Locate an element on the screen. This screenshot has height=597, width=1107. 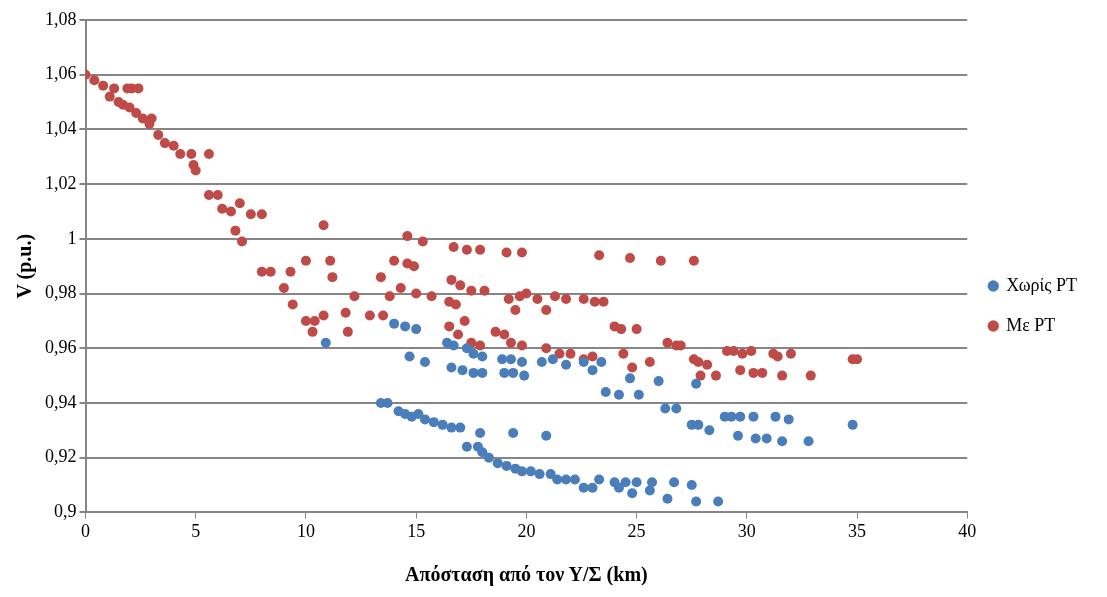
legend-label: Με PT is located at coordinates (1031, 324).